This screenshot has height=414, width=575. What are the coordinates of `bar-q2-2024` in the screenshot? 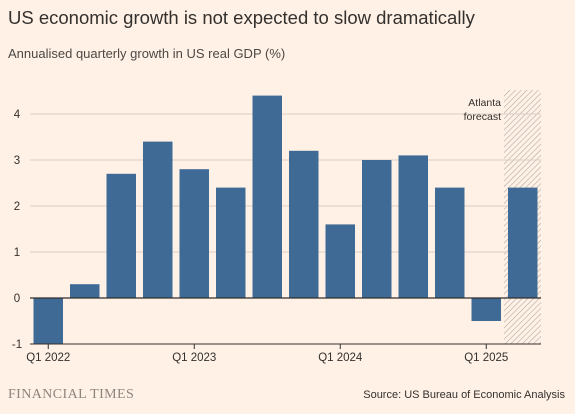 It's located at (377, 229).